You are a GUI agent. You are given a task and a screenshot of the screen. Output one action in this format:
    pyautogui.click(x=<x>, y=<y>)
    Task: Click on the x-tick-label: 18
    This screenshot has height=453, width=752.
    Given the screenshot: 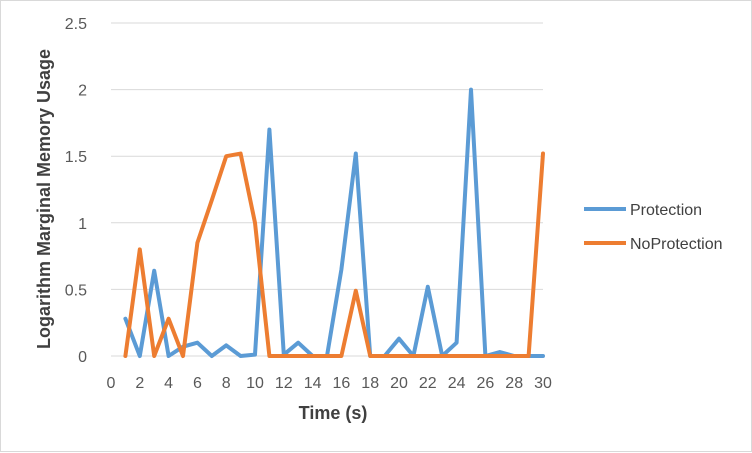 What is the action you would take?
    pyautogui.click(x=370, y=383)
    